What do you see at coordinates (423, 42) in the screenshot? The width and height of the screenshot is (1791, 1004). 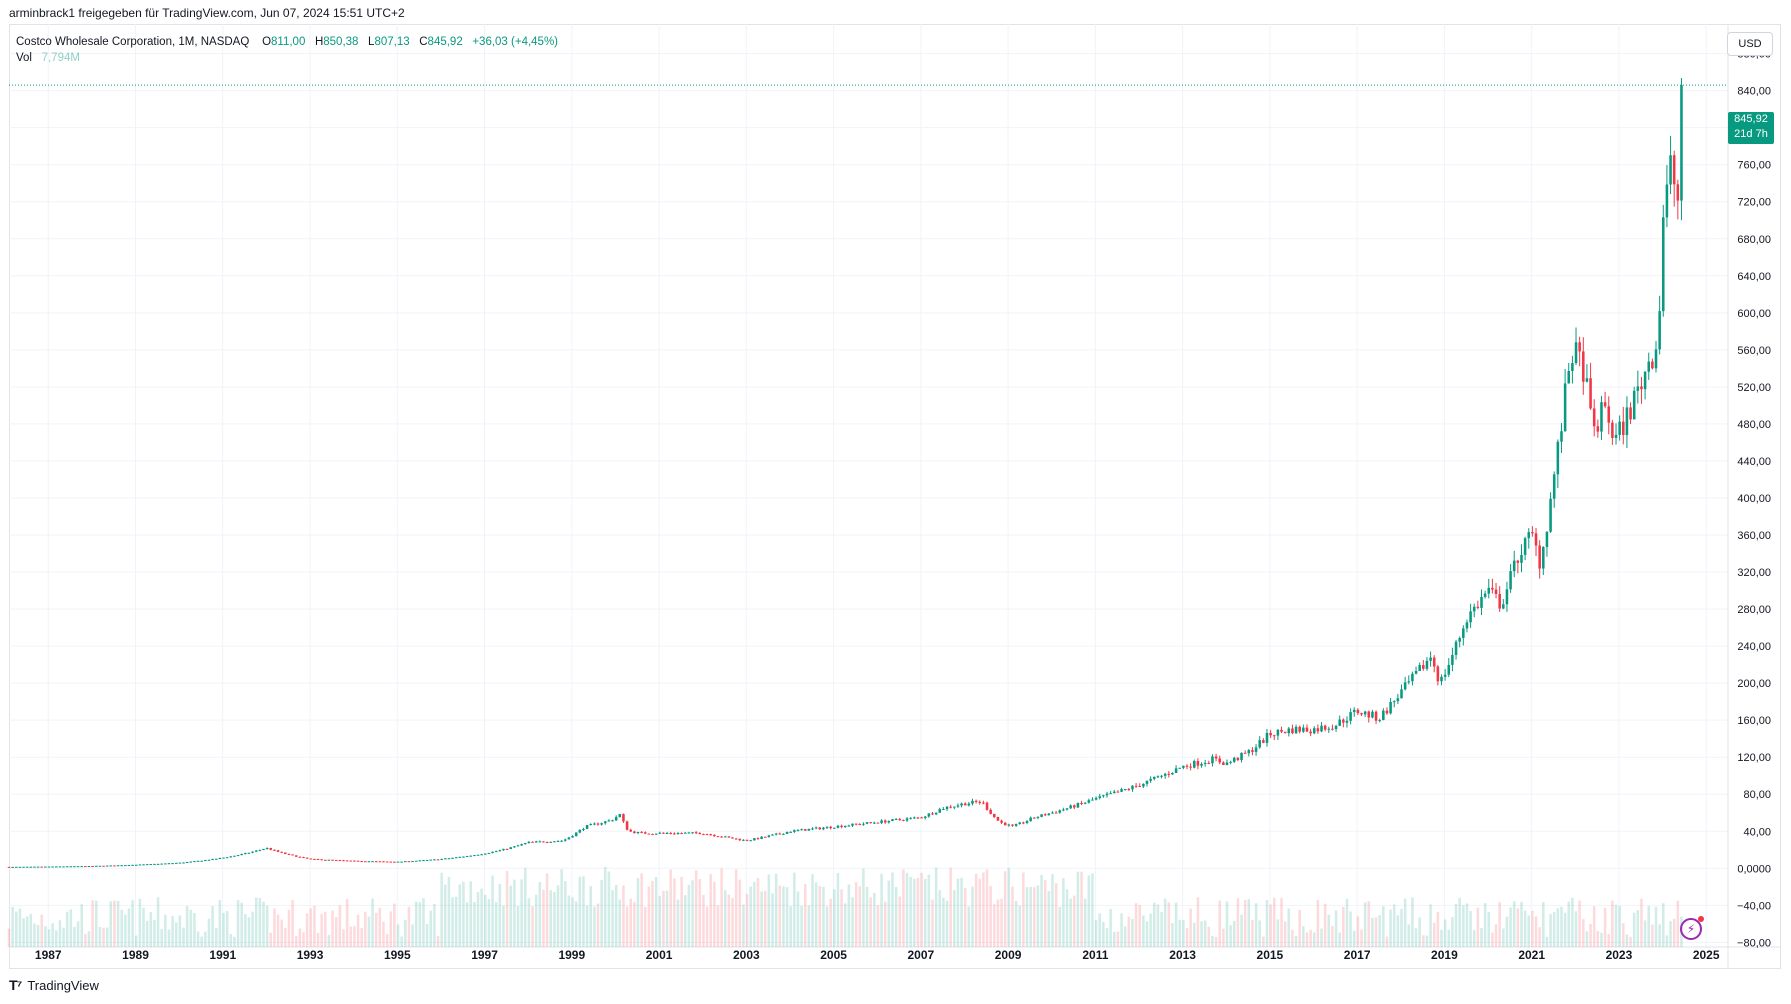 I see `close-label: C` at bounding box center [423, 42].